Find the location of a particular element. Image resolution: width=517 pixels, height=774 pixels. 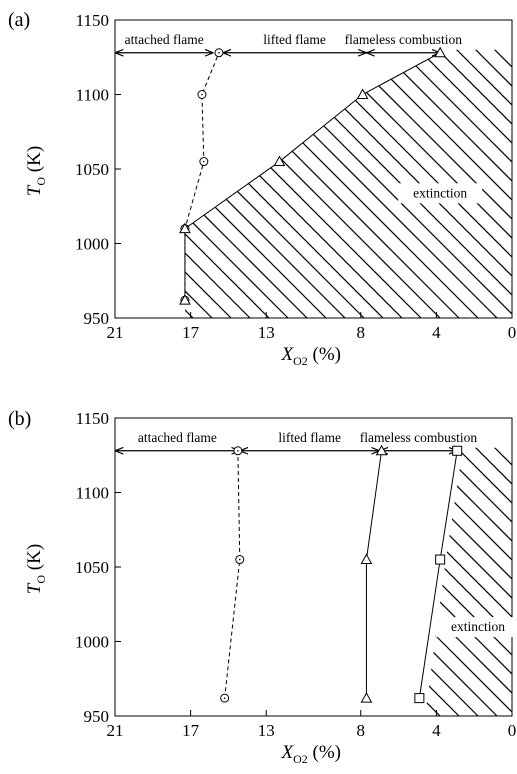

series-line-square is located at coordinates (438, 574).